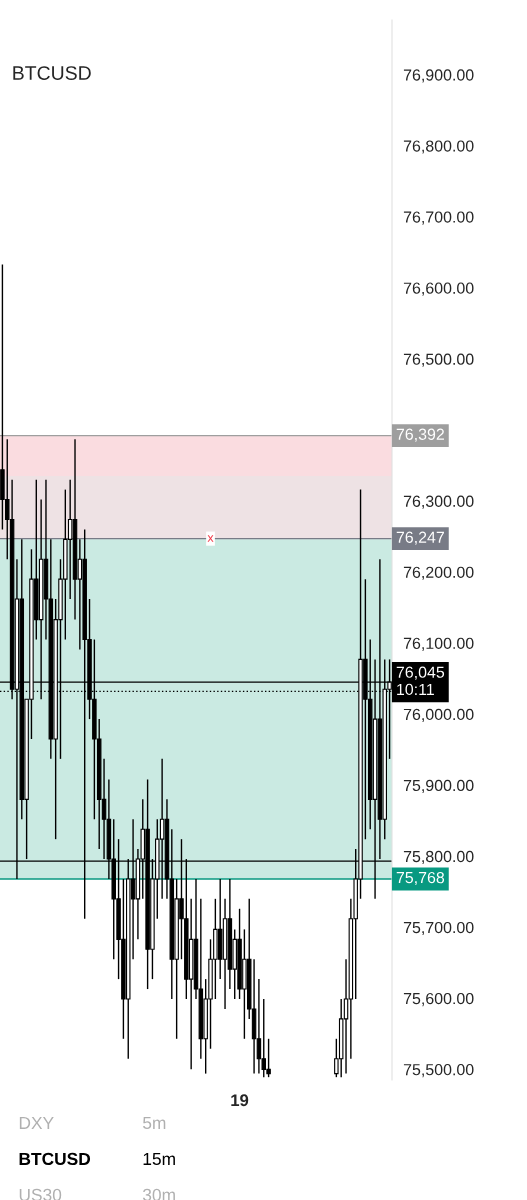 The width and height of the screenshot is (527, 1200). I want to click on y-tick-label: 75,900.00, so click(438, 786).